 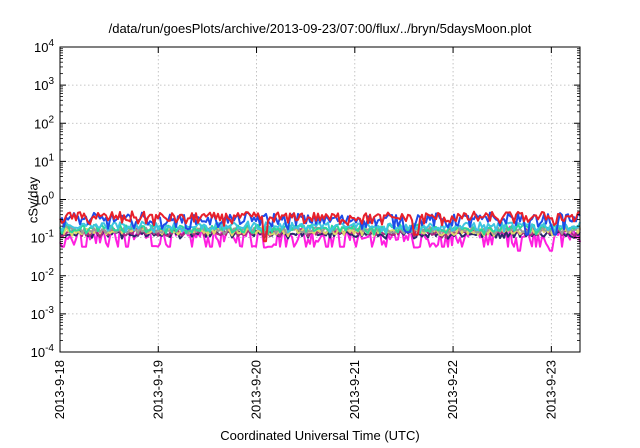 What do you see at coordinates (256, 389) in the screenshot?
I see `x-tick-label: 2013-9-20` at bounding box center [256, 389].